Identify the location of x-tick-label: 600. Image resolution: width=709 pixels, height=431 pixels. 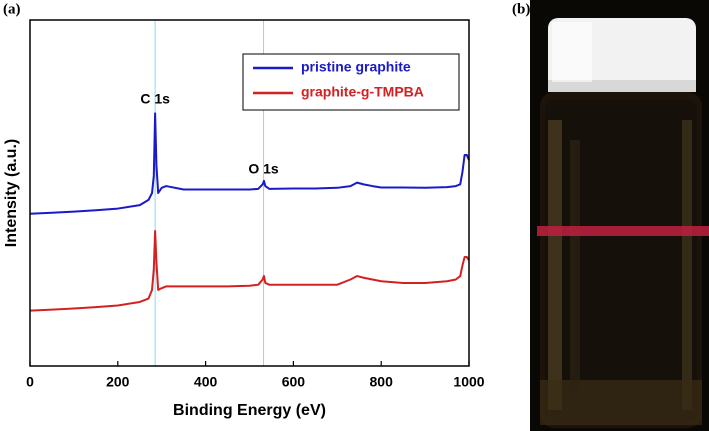
(294, 382).